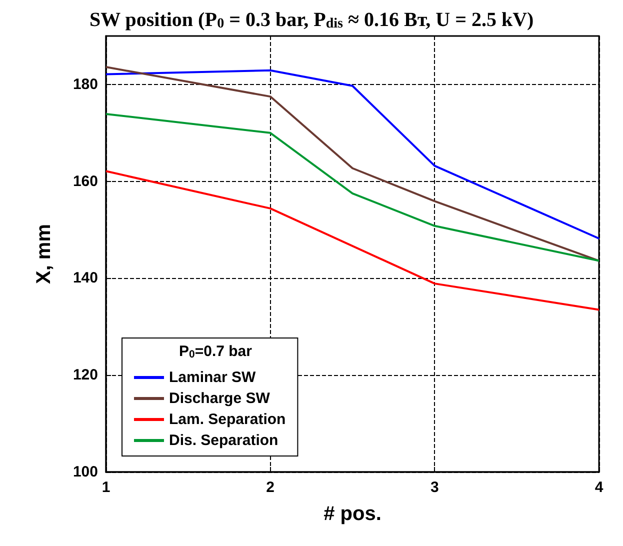  What do you see at coordinates (106, 487) in the screenshot?
I see `x-tick-label: 1` at bounding box center [106, 487].